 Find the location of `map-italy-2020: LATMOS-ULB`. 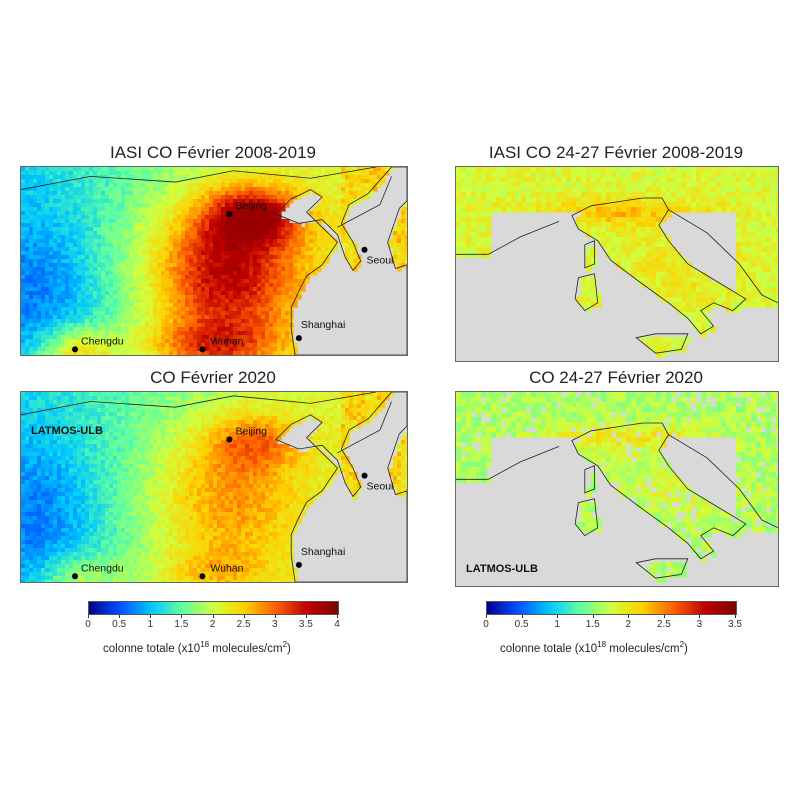

map-italy-2020: LATMOS-ULB is located at coordinates (617, 489).